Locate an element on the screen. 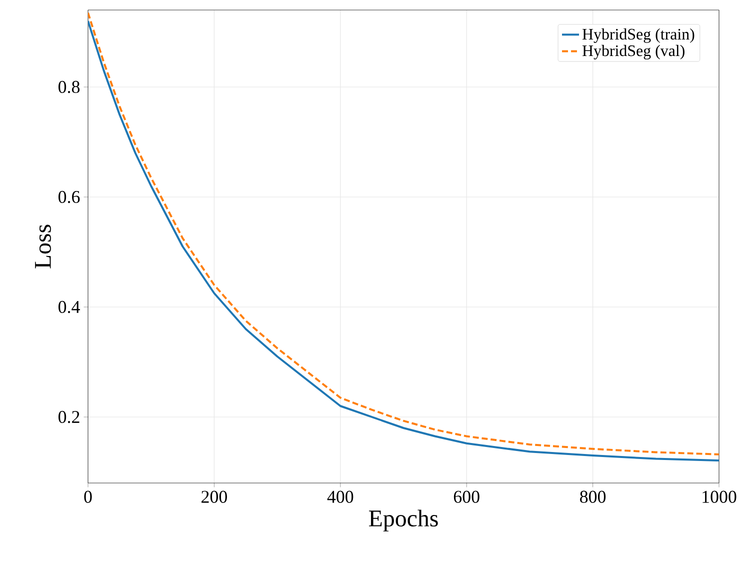 The height and width of the screenshot is (561, 751). x-tick-label: 400 is located at coordinates (340, 496).